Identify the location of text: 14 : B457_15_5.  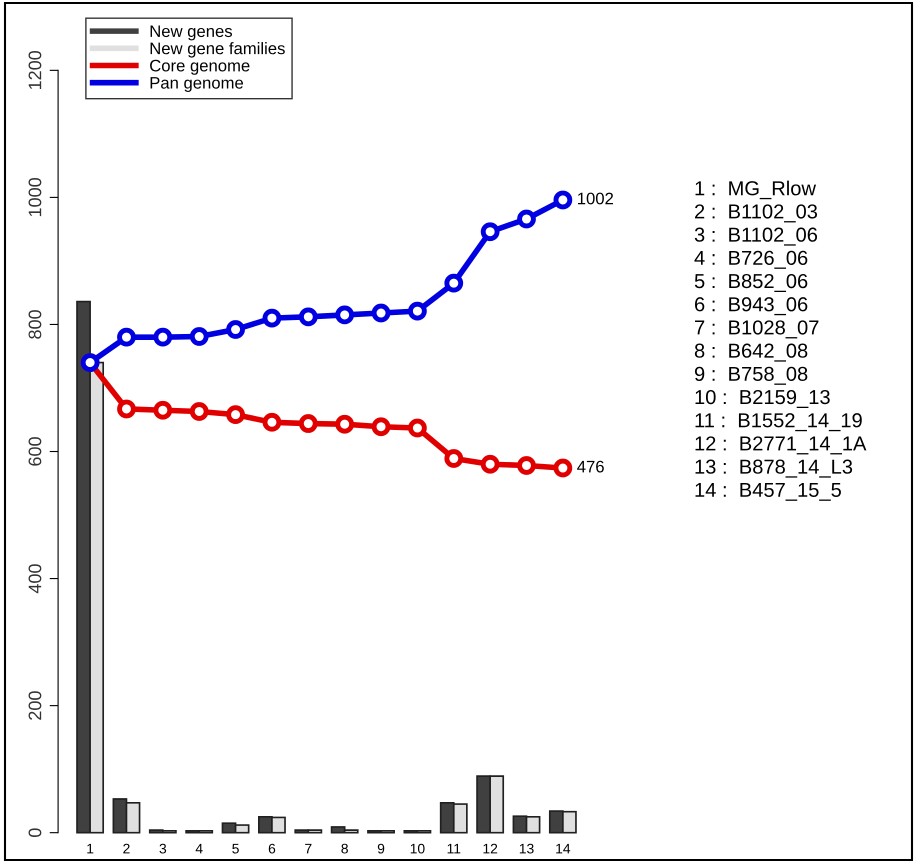
(768, 491).